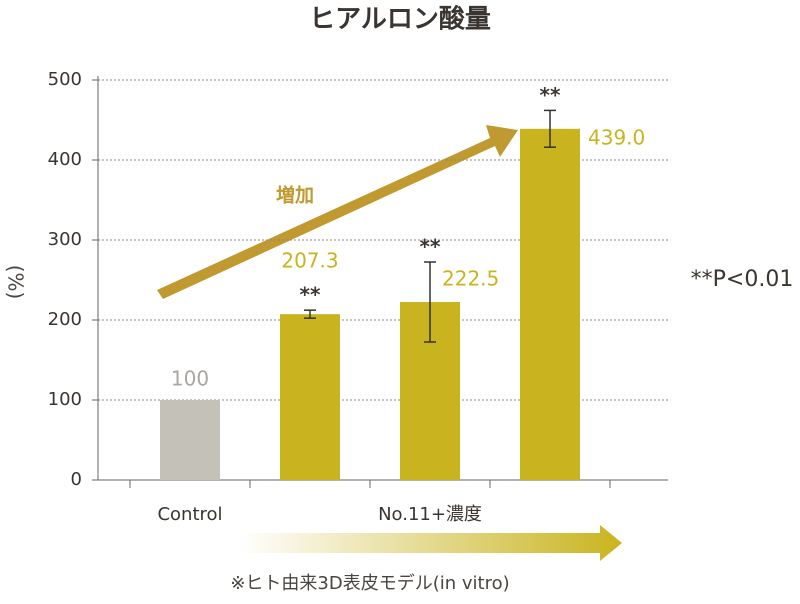 The width and height of the screenshot is (800, 604). Describe the element at coordinates (65, 319) in the screenshot. I see `y-tick-label: 200` at that location.